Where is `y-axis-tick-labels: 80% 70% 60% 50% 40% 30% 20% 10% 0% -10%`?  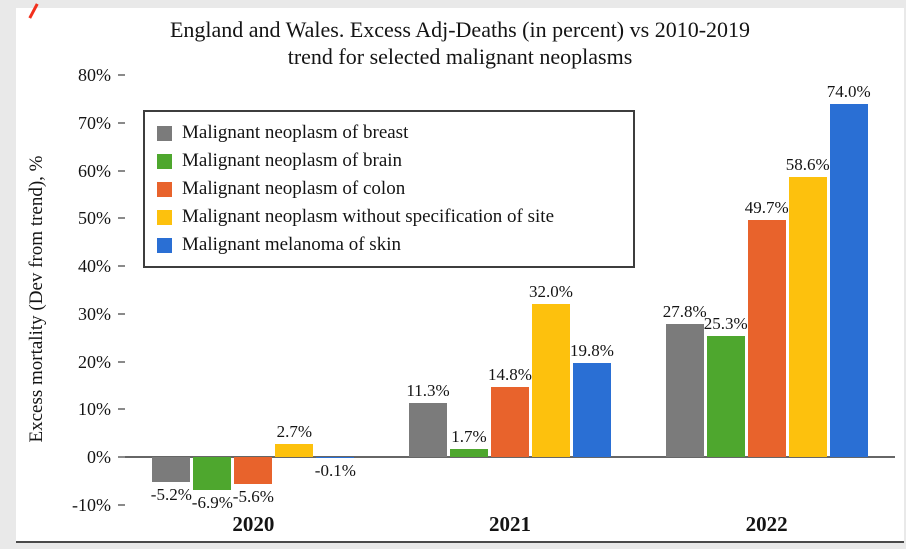
y-axis-tick-labels: 80% 70% 60% 50% 40% 30% 20% 10% 0% -10% is located at coordinates (70, 290).